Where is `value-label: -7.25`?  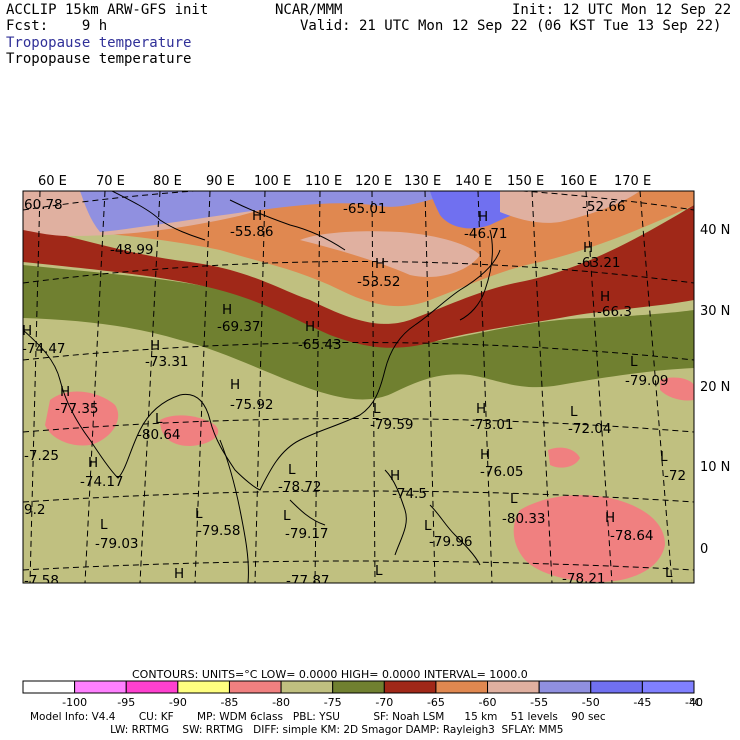
value-label: -7.25 is located at coordinates (41, 456).